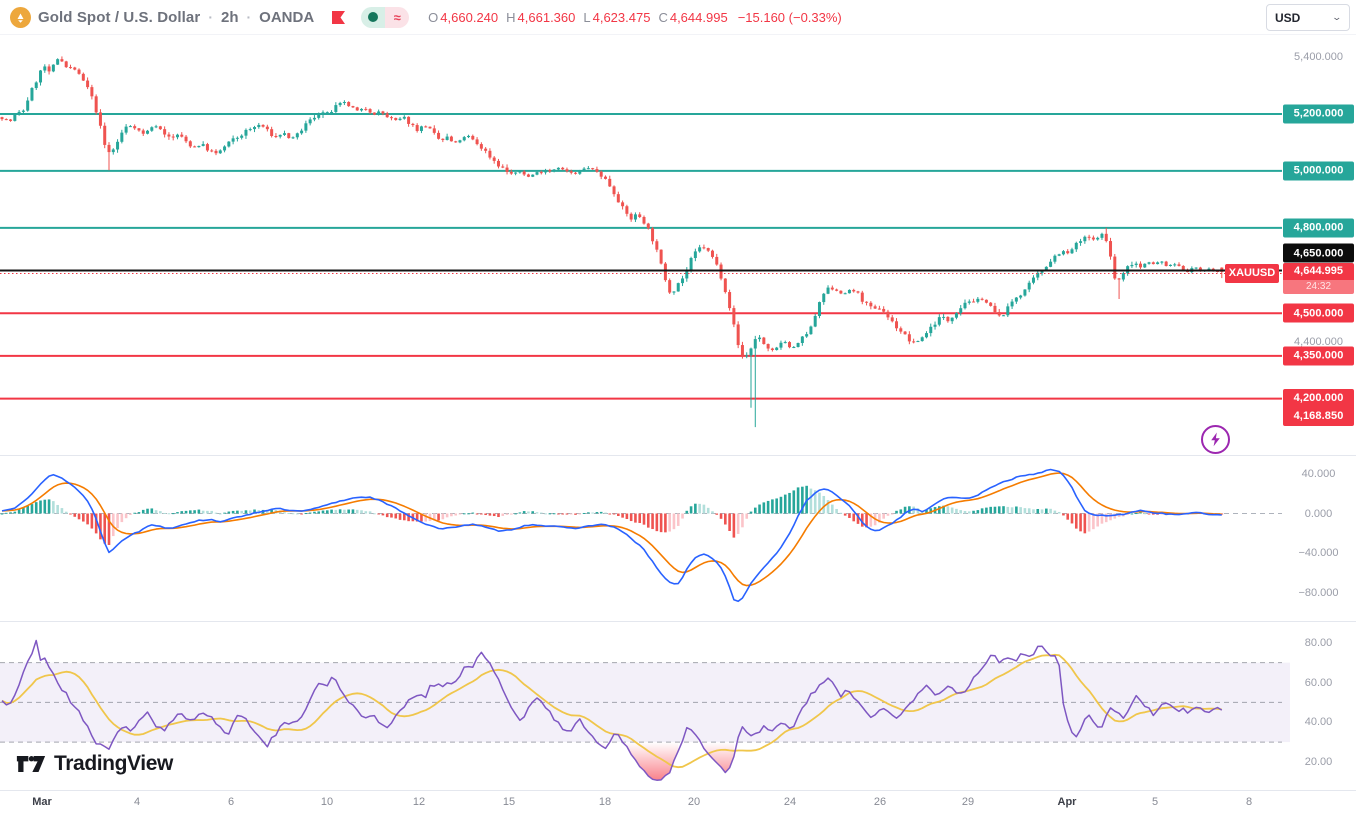 The width and height of the screenshot is (1356, 815). What do you see at coordinates (1308, 17) in the screenshot?
I see `currency-selector: USD ⌄` at bounding box center [1308, 17].